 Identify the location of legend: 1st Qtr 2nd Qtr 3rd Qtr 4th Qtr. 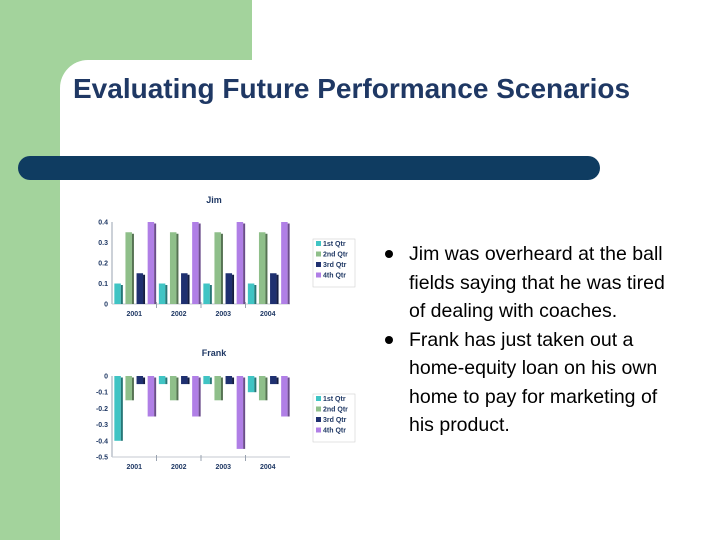
(334, 418).